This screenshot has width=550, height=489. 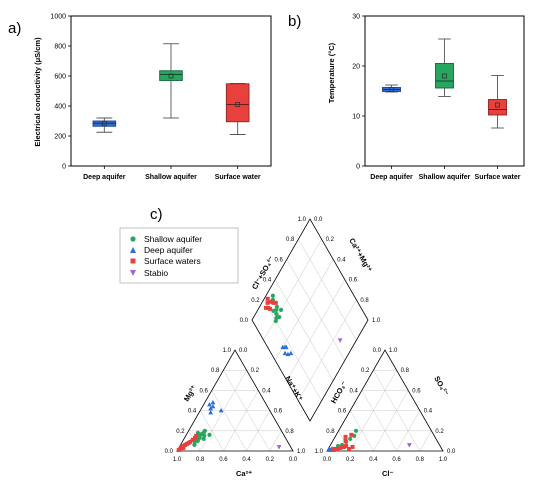 I want to click on piper-tick-so4: 0.4, so click(x=428, y=412).